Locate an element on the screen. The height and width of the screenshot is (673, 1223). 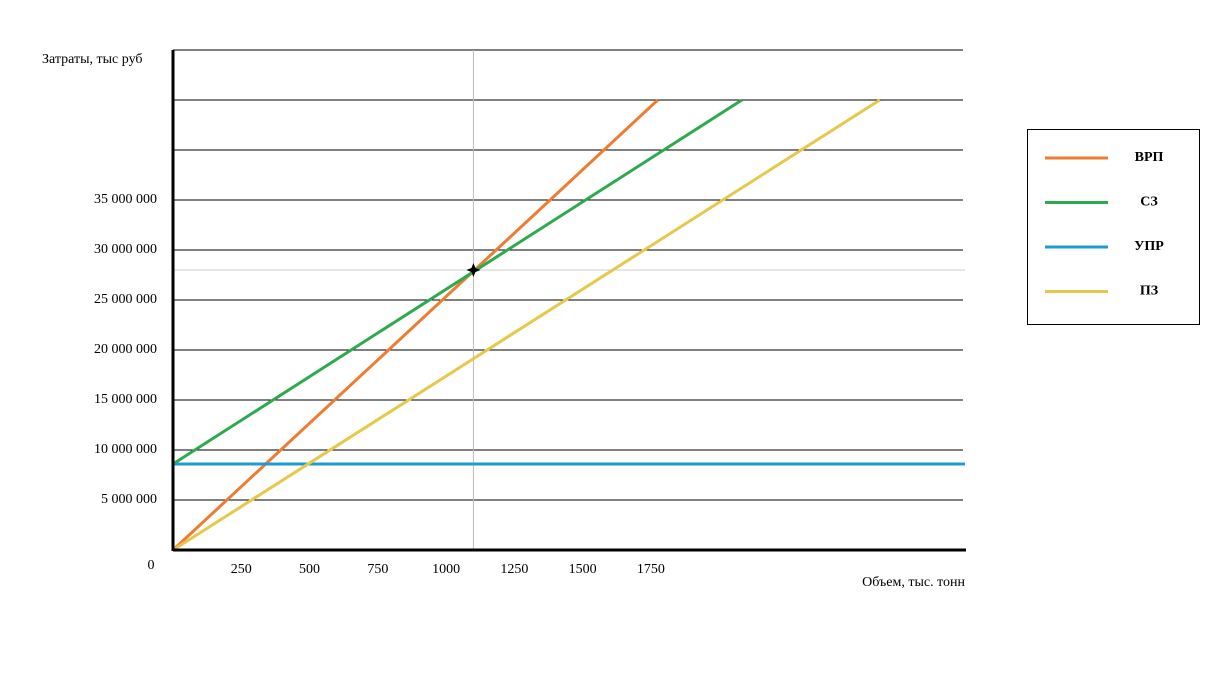
x-tick-label: 1750 is located at coordinates (651, 569).